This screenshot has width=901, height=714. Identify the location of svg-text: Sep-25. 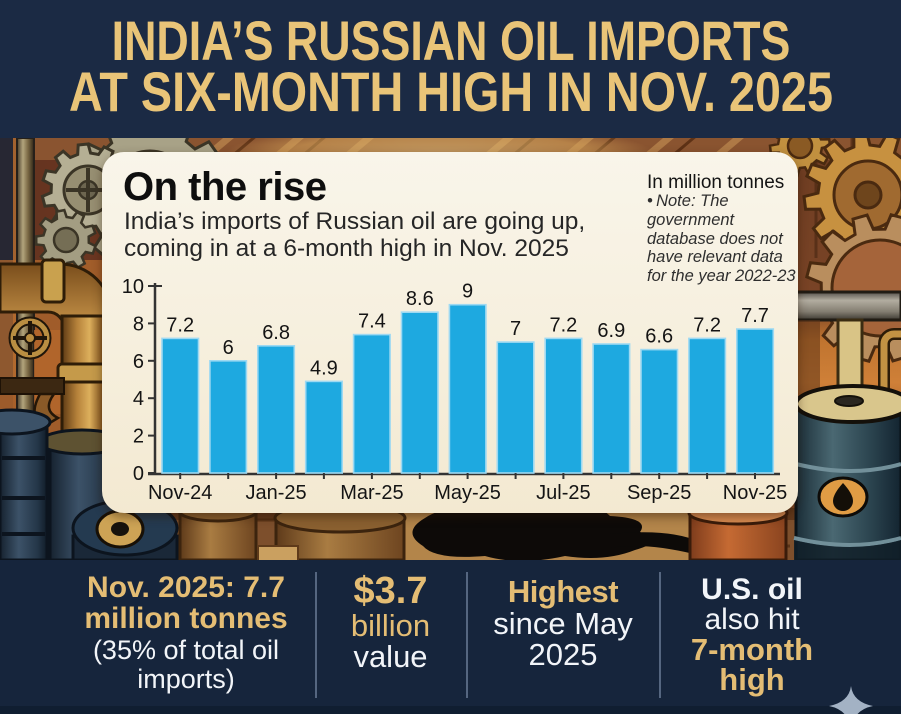
(659, 493).